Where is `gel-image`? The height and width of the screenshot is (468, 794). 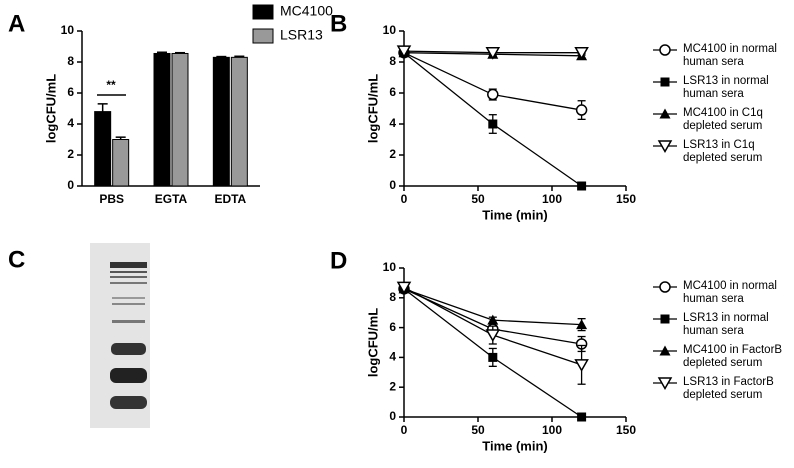
gel-image is located at coordinates (120, 335).